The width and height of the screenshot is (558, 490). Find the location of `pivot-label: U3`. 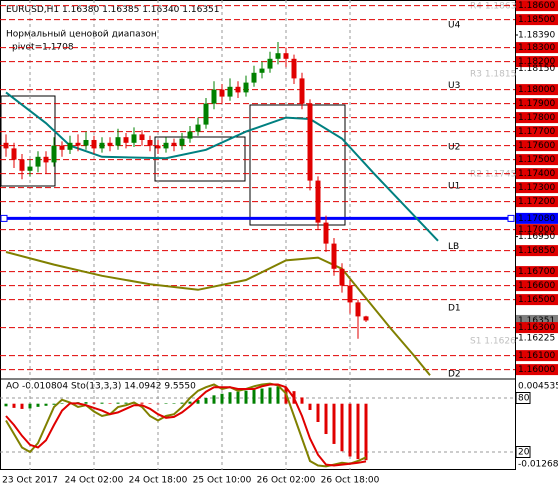

pivot-label: U3 is located at coordinates (454, 86).